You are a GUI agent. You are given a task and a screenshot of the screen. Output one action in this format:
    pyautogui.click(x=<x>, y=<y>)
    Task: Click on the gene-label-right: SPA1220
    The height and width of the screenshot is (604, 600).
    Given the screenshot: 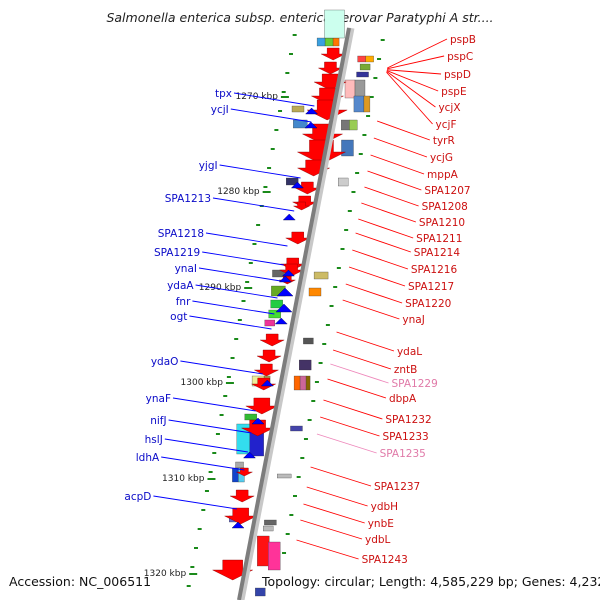 What is the action you would take?
    pyautogui.click(x=428, y=304)
    